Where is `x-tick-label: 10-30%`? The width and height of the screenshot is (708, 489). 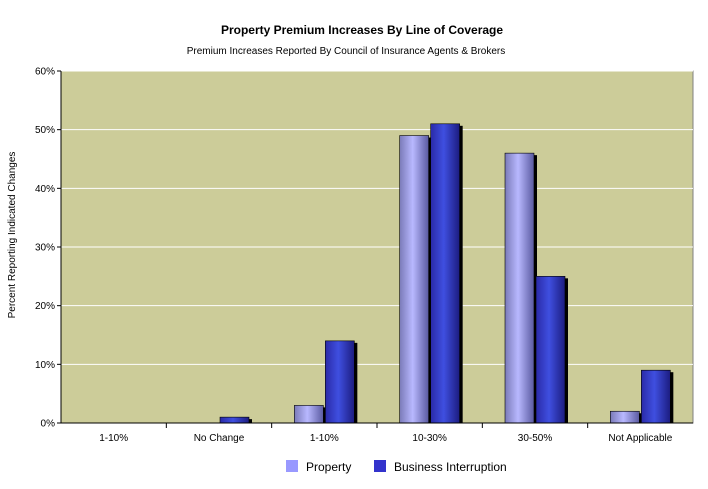
x-tick-label: 10-30% is located at coordinates (429, 438).